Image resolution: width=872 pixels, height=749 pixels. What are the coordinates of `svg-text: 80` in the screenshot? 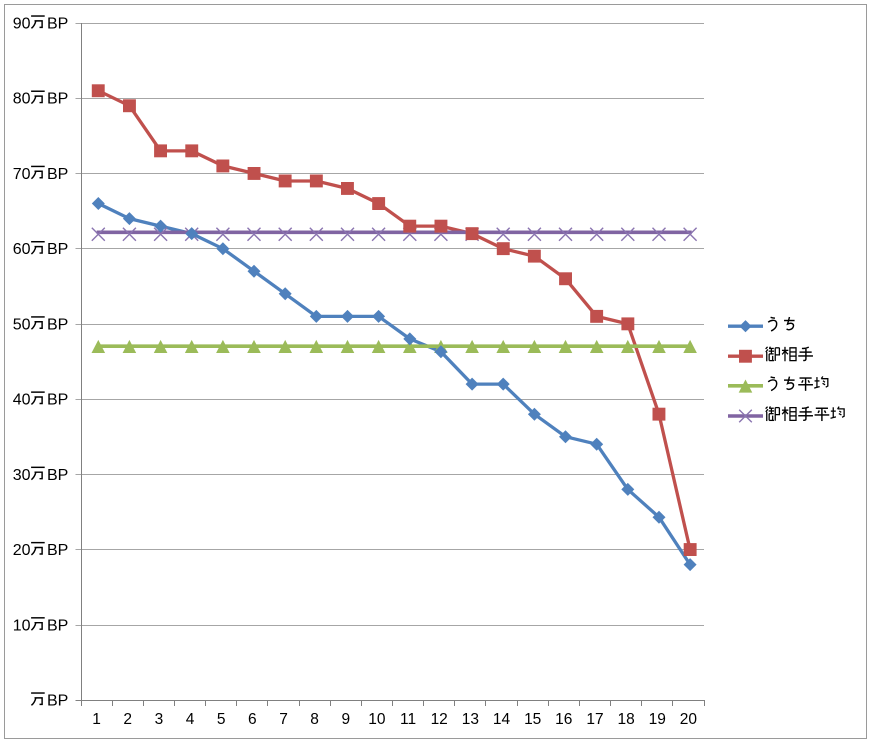 It's located at (22, 99).